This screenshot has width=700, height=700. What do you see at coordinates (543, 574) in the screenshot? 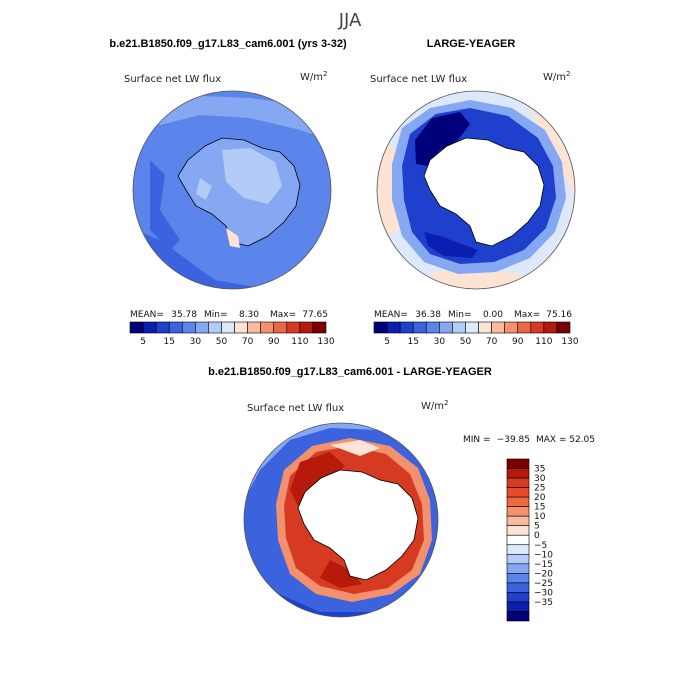
I see `panel-3-colorbar-tick: −20` at bounding box center [543, 574].